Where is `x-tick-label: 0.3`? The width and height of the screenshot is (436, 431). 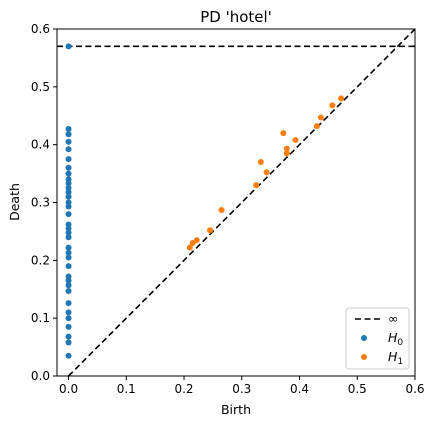
x-tick-label: 0.3 is located at coordinates (241, 389).